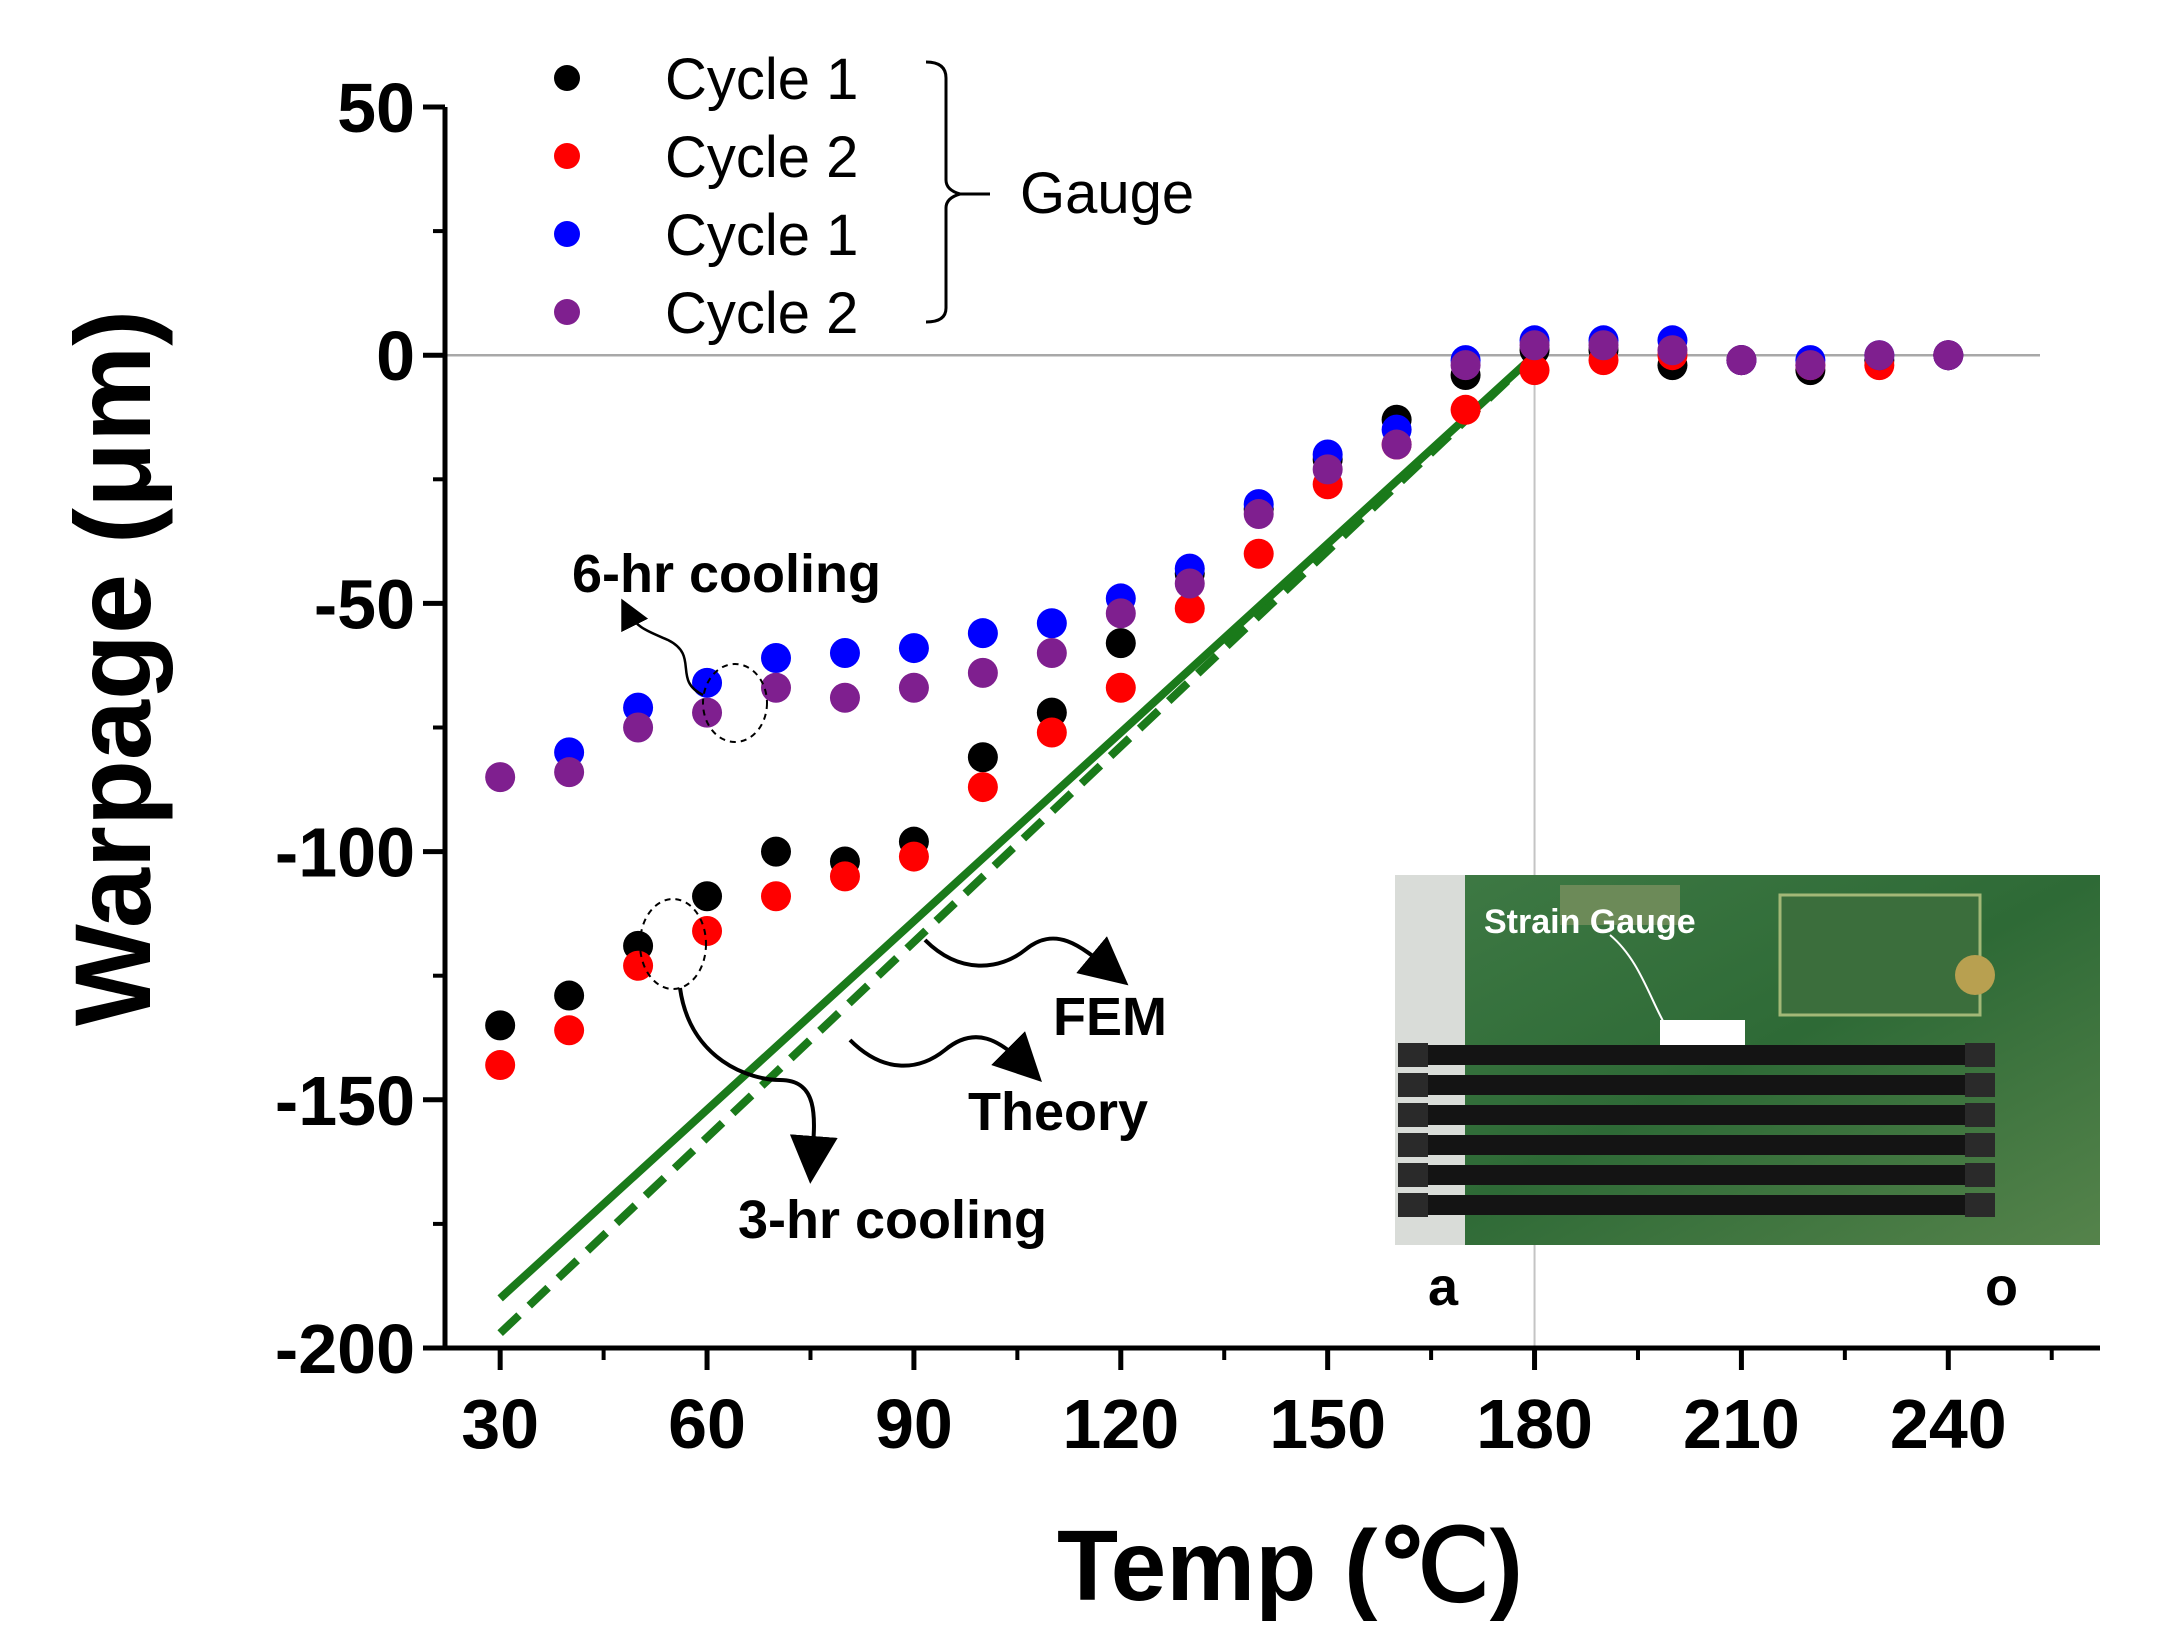  I want to click on annotation-theory: Theory, so click(1058, 1112).